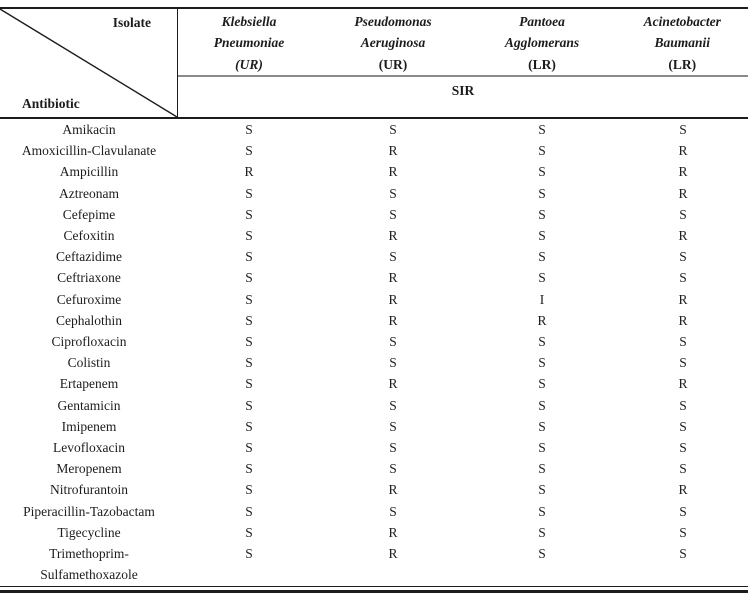 Image resolution: width=748 pixels, height=599 pixels. I want to click on table-row: Cefuroxime S R I R, so click(374, 299).